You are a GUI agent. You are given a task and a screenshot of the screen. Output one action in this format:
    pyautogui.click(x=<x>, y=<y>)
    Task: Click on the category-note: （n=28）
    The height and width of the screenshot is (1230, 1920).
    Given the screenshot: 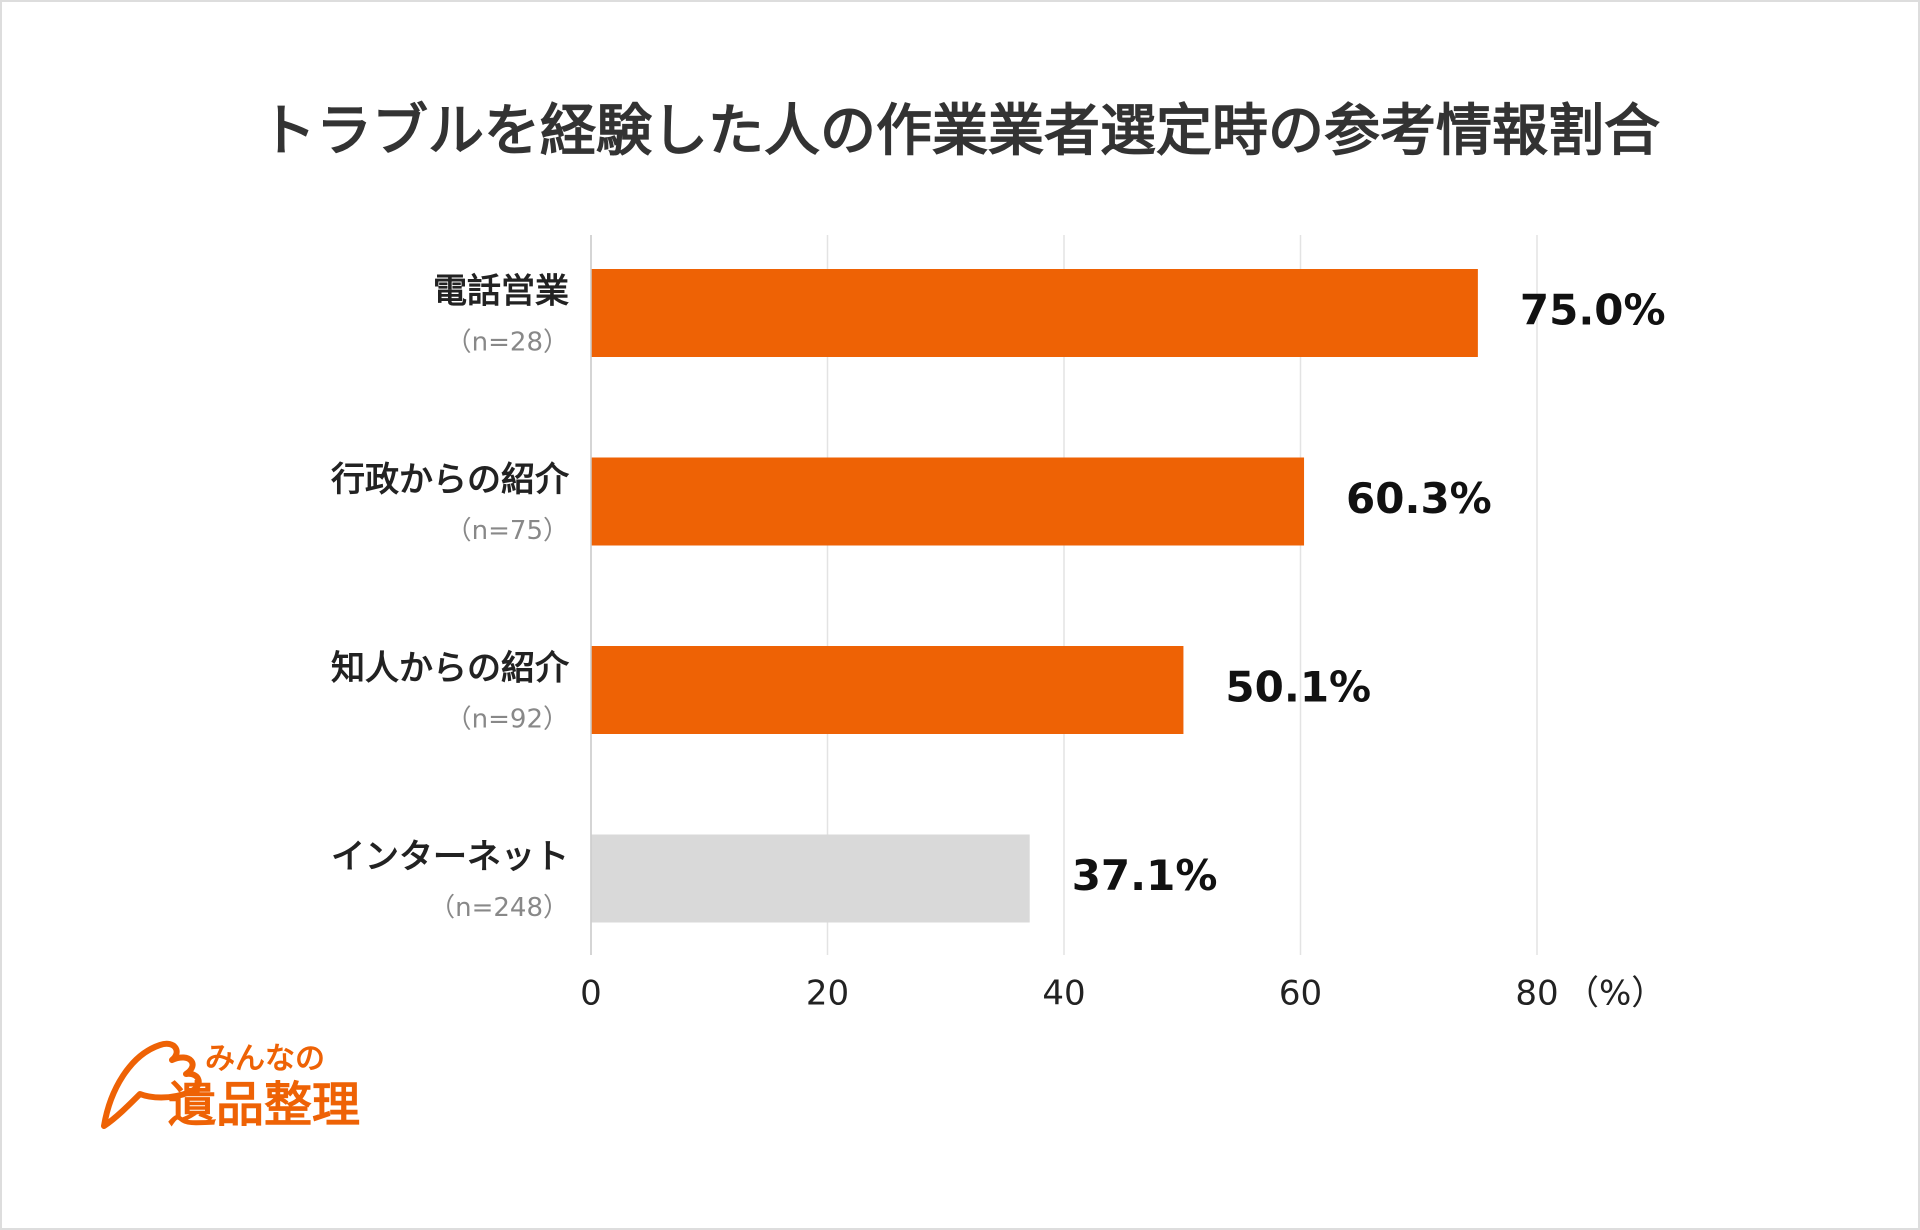 What is the action you would take?
    pyautogui.click(x=507, y=343)
    